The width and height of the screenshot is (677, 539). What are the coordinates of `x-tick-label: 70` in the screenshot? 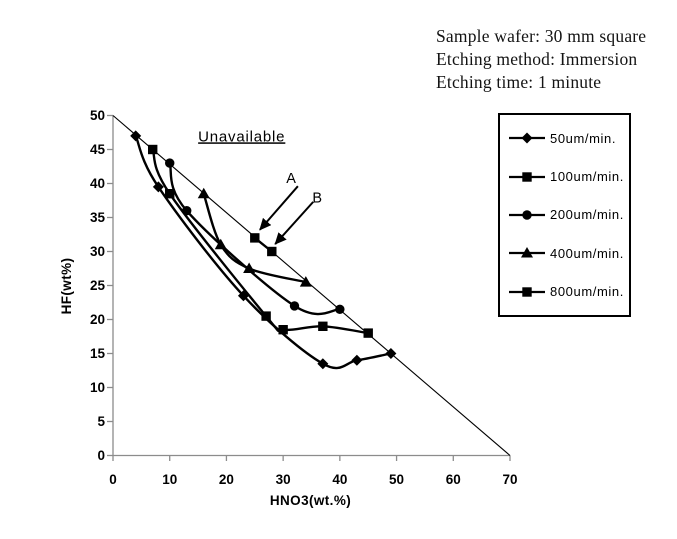 It's located at (509, 479).